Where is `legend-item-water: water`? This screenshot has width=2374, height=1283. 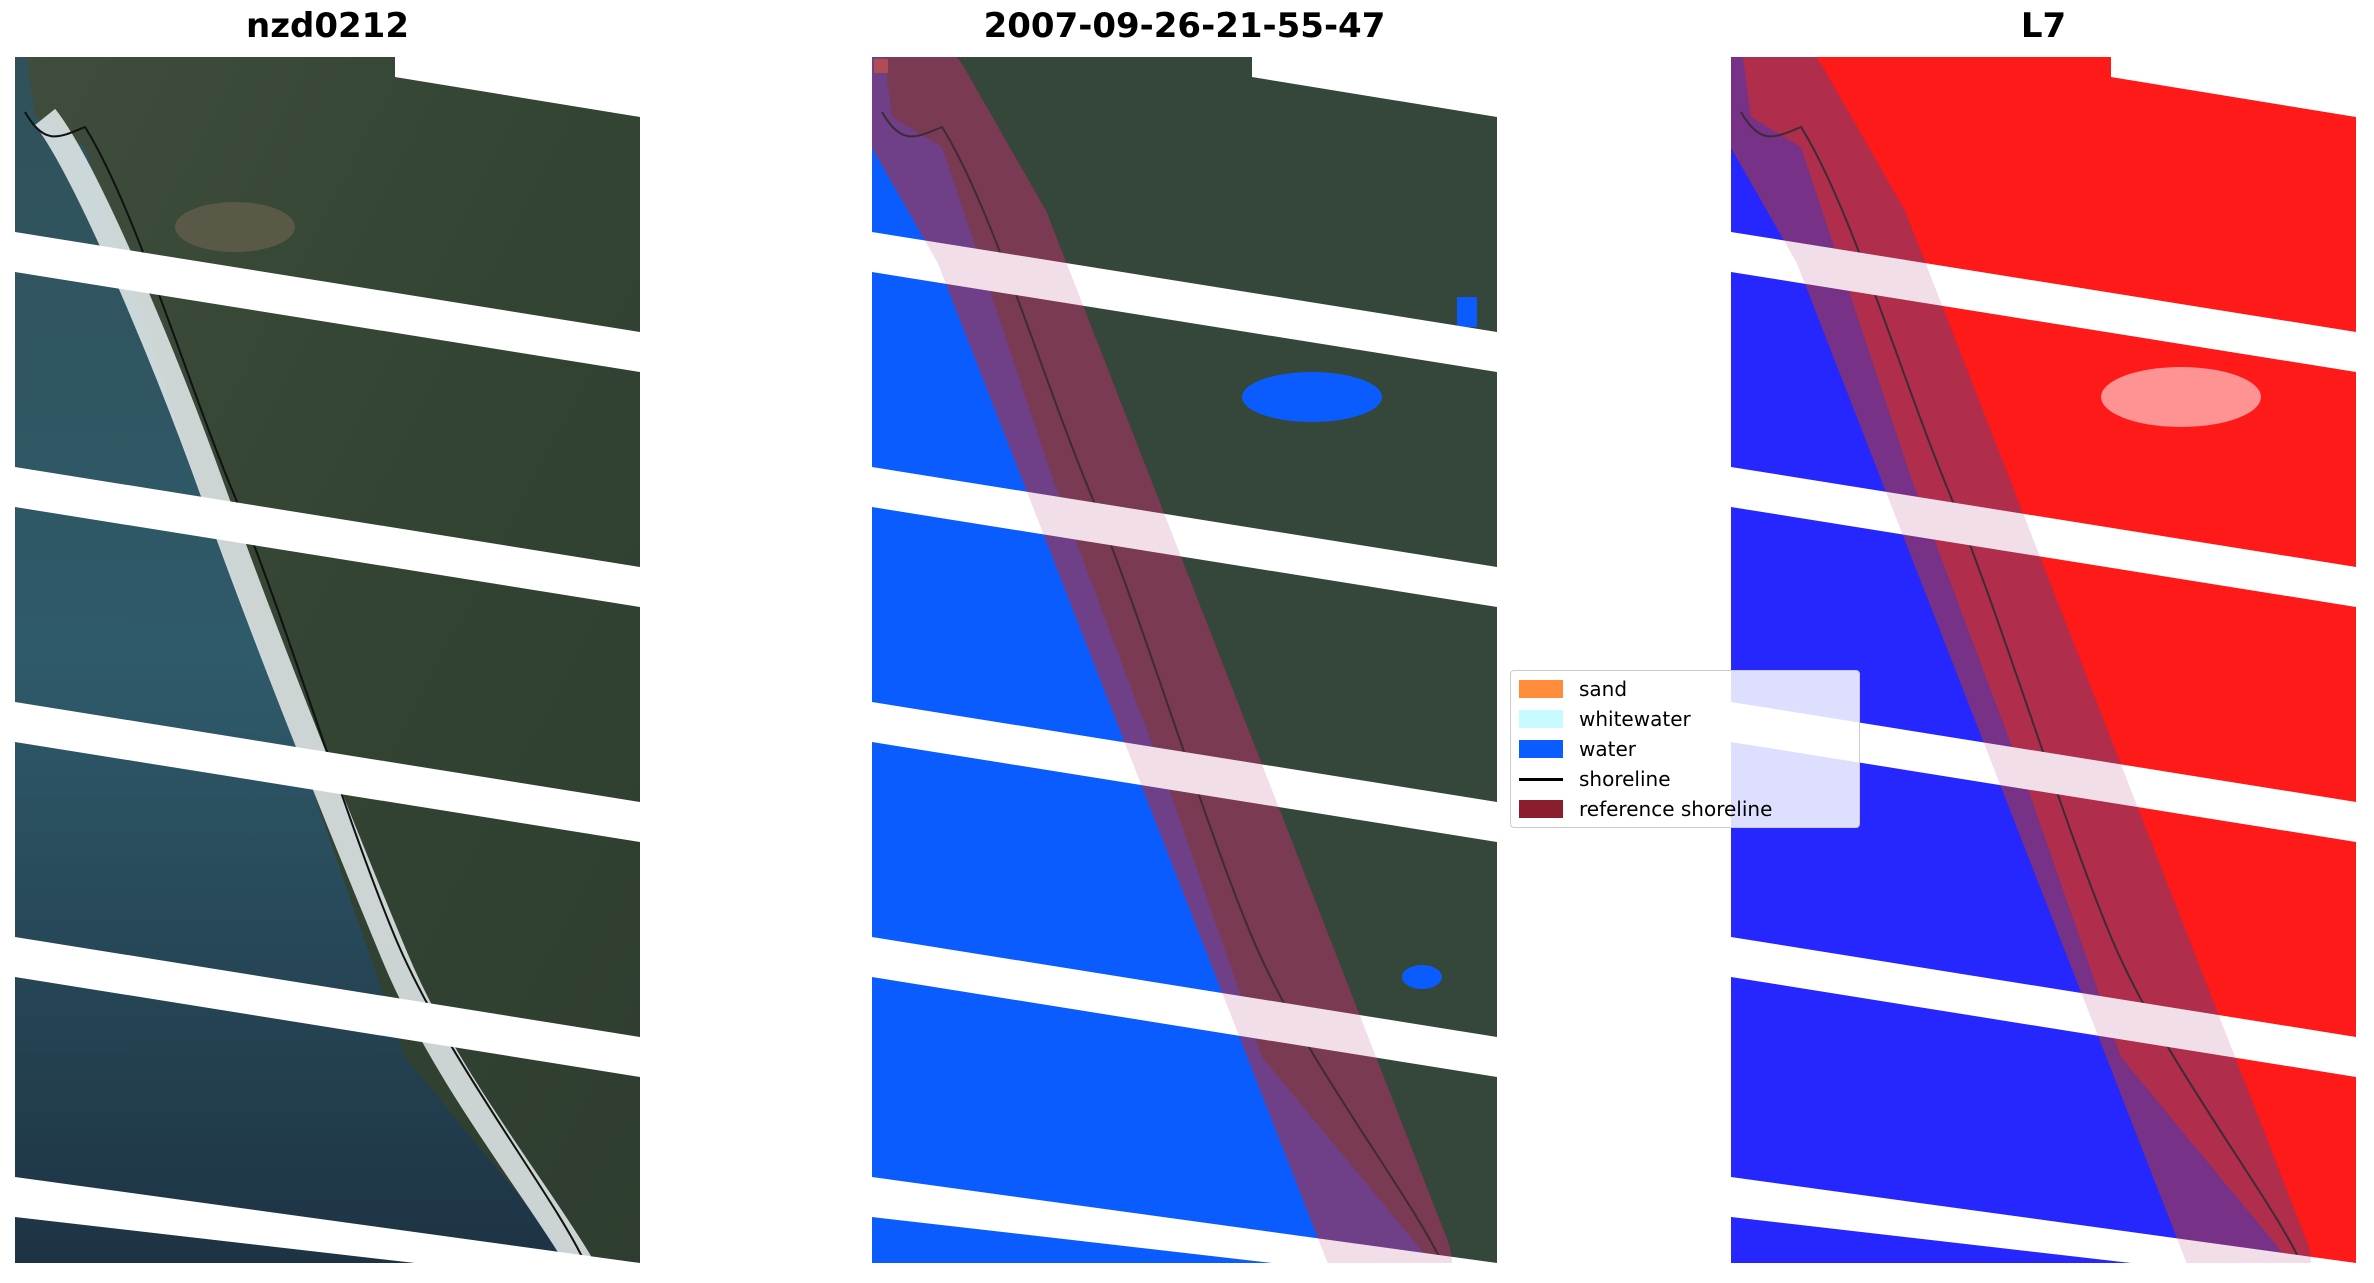
legend-item-water: water is located at coordinates (1577, 749).